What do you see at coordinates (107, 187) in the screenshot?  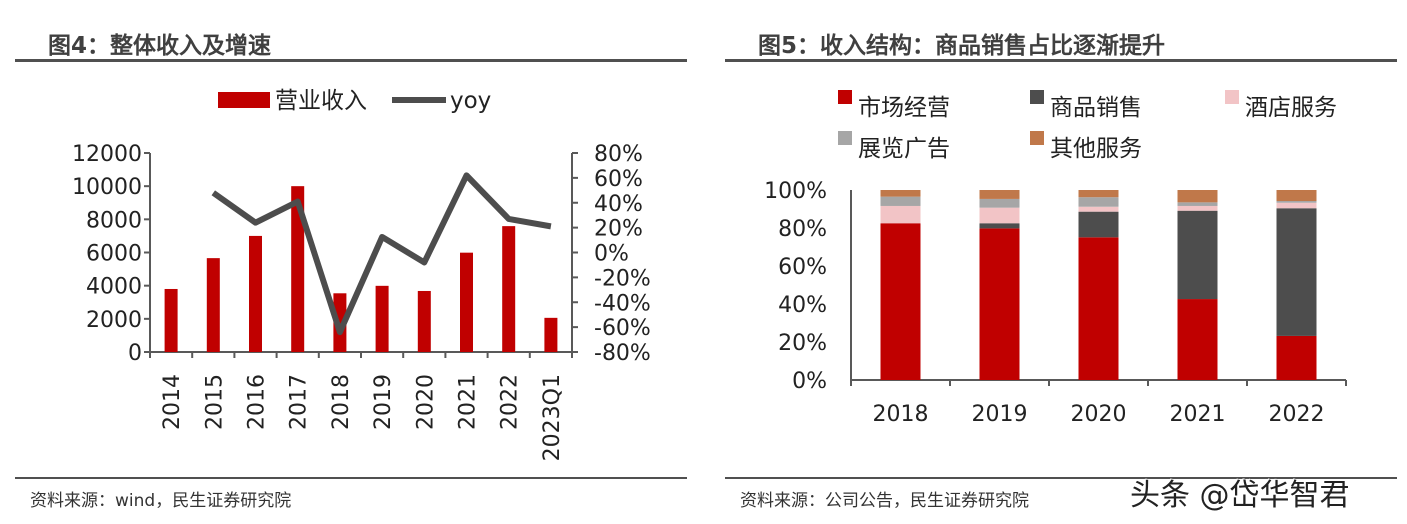 I see `y-tick-label: 10000` at bounding box center [107, 187].